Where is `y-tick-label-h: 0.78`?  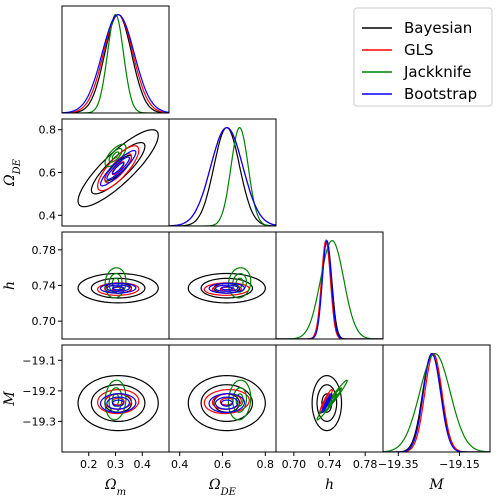 y-tick-label-h: 0.78 is located at coordinates (44, 250).